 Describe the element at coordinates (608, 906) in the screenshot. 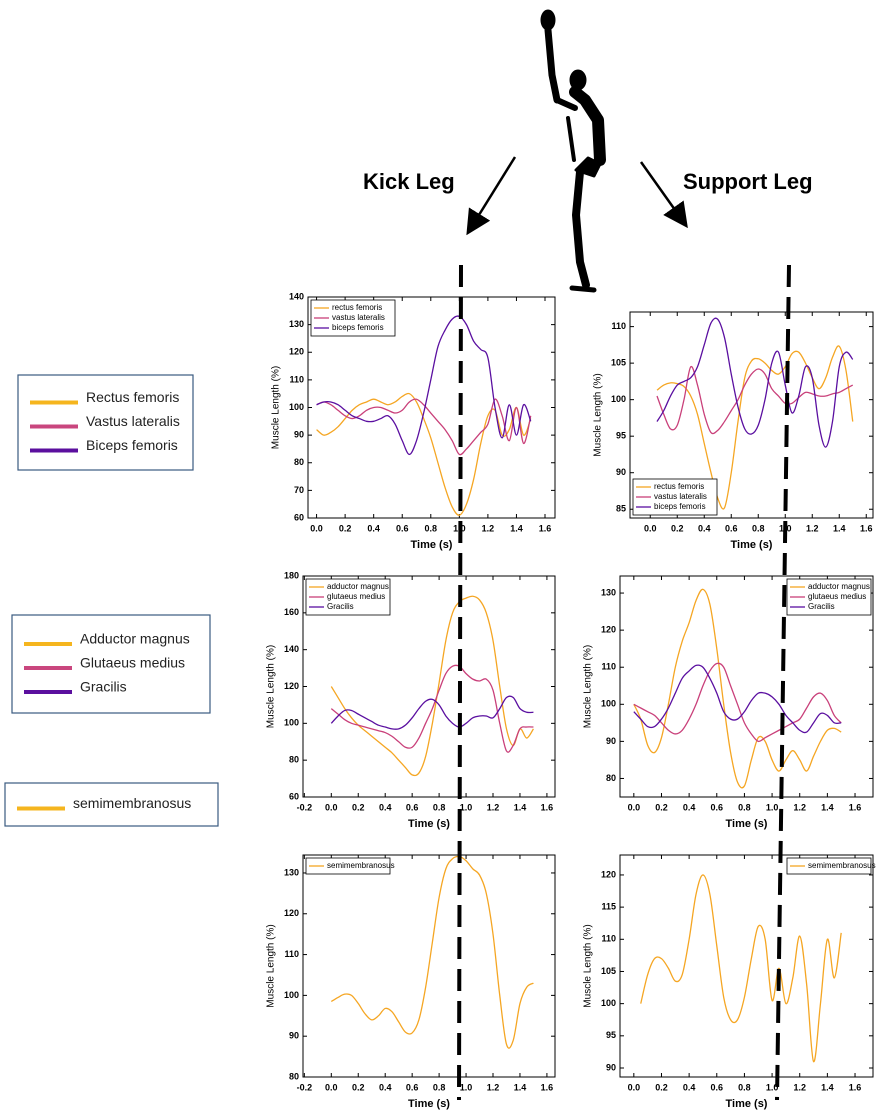

I see `y-tick-label: 115` at that location.